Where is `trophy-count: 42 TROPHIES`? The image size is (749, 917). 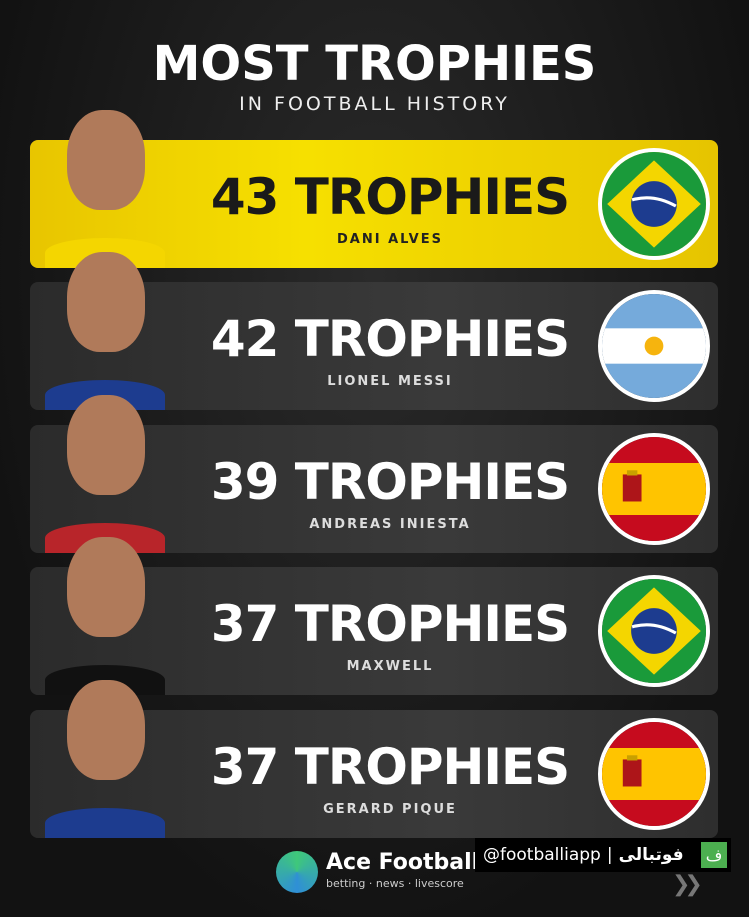
trophy-count: 42 TROPHIES is located at coordinates (390, 339).